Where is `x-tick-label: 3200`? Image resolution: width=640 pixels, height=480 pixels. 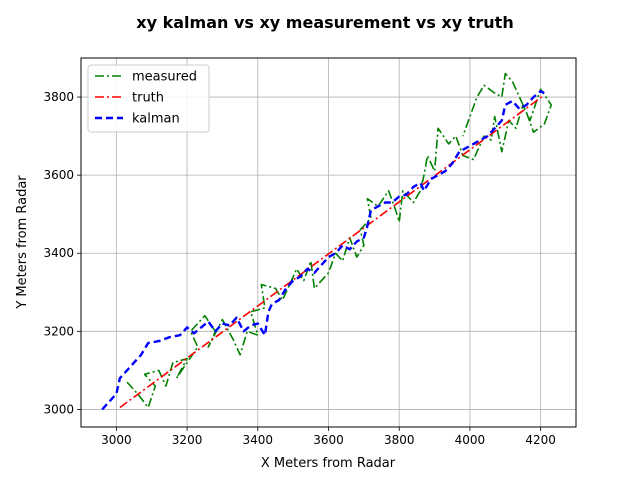 x-tick-label: 3200 is located at coordinates (187, 440).